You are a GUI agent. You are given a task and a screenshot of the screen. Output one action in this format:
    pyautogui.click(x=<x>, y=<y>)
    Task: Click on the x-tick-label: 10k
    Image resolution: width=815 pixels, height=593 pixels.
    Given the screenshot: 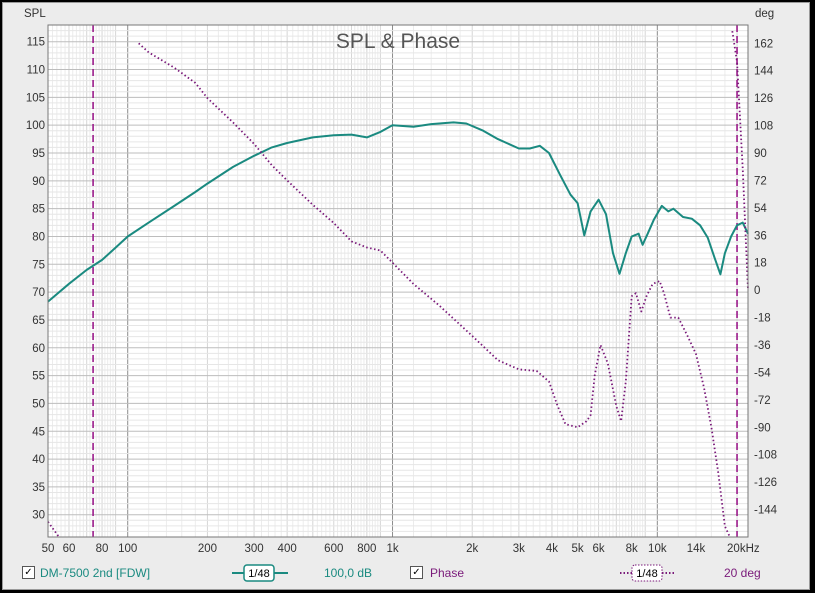 What is the action you would take?
    pyautogui.click(x=657, y=549)
    